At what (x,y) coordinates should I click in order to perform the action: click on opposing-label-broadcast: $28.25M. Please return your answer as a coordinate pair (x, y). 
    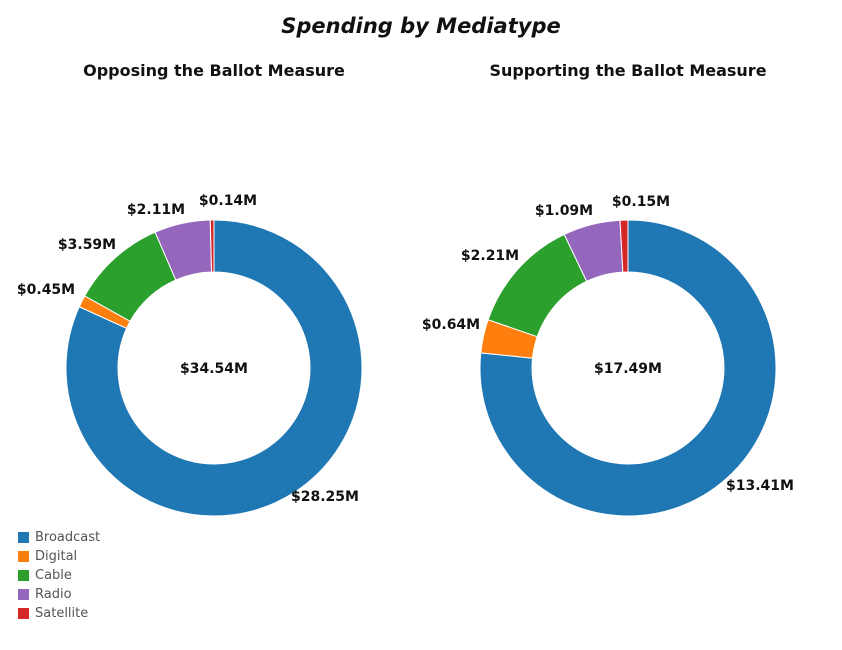
    Looking at the image, I should click on (325, 497).